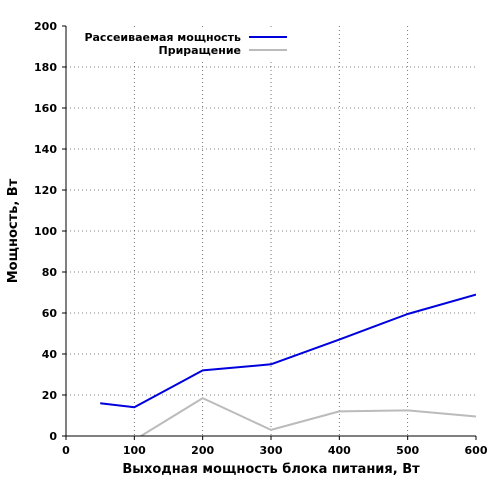 Image resolution: width=500 pixels, height=500 pixels. I want to click on x-tick-label: 400, so click(339, 450).